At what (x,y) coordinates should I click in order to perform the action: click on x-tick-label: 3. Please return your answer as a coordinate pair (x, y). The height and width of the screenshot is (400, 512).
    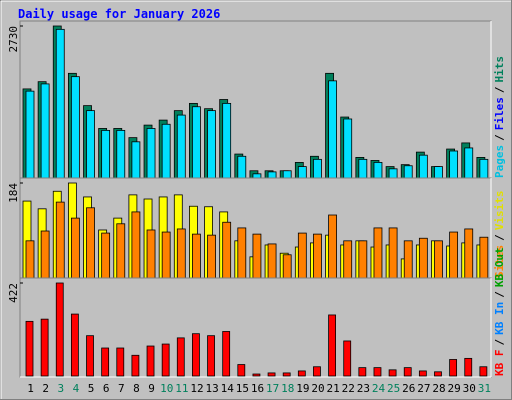
    Looking at the image, I should click on (61, 388).